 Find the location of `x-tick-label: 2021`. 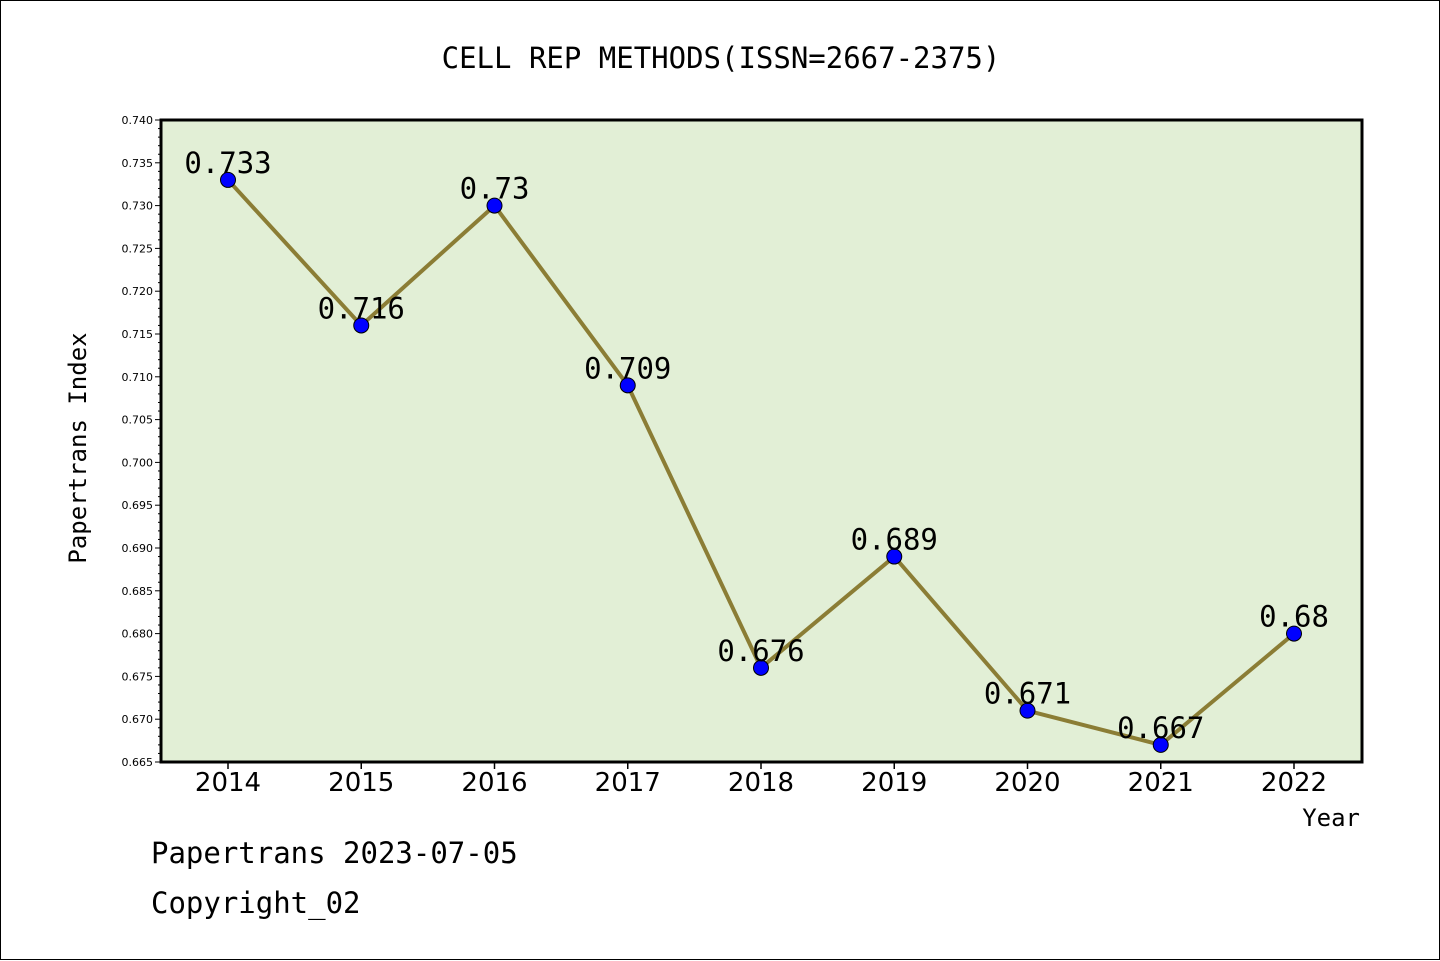

x-tick-label: 2021 is located at coordinates (1161, 783).